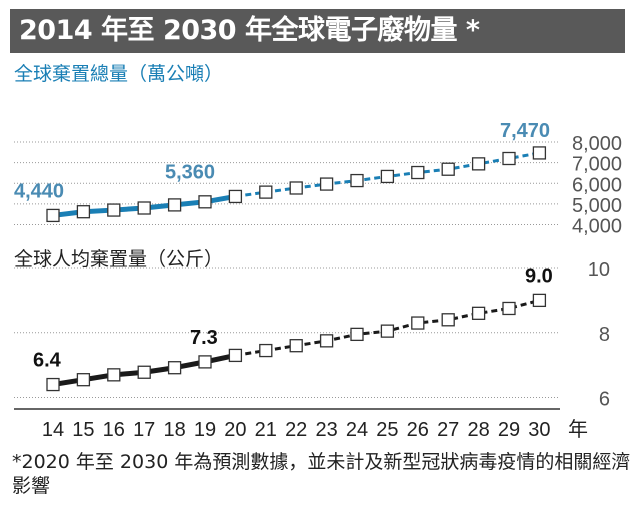  I want to click on x-tick-label: 24, so click(357, 430).